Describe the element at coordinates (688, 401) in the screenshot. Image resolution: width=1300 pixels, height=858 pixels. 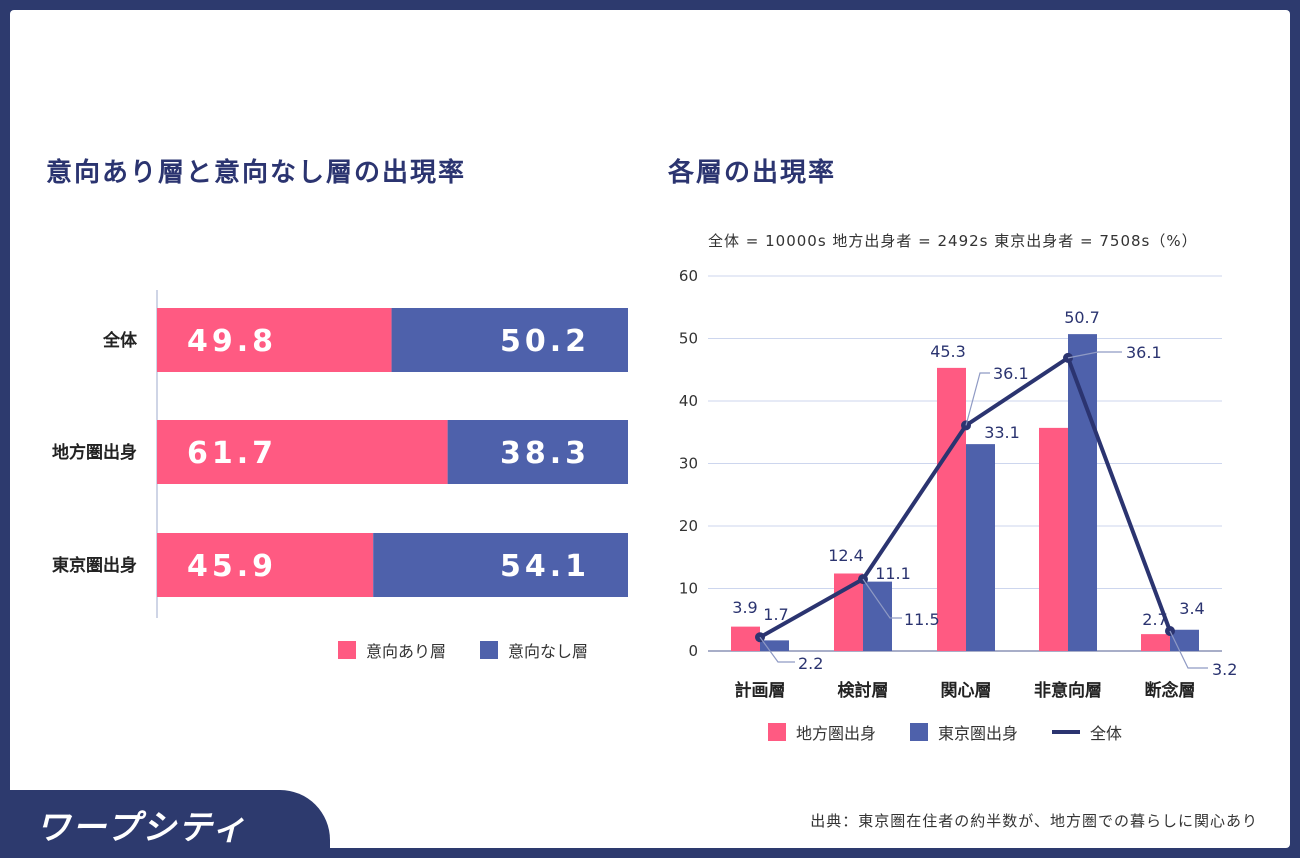
I see `y-tick-label: 40` at that location.